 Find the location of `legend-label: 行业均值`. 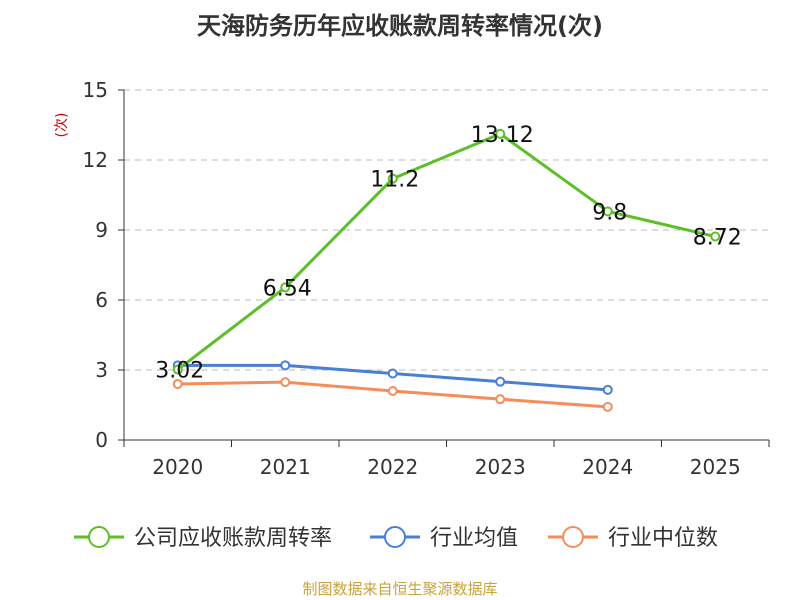

legend-label: 行业均值 is located at coordinates (474, 538).